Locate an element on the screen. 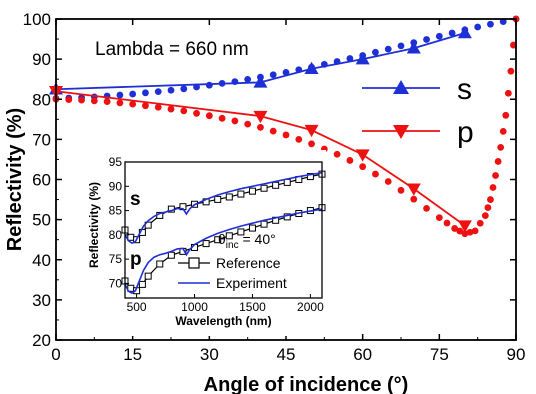 The image size is (536, 394). y-tick-label: 40 is located at coordinates (41, 260).